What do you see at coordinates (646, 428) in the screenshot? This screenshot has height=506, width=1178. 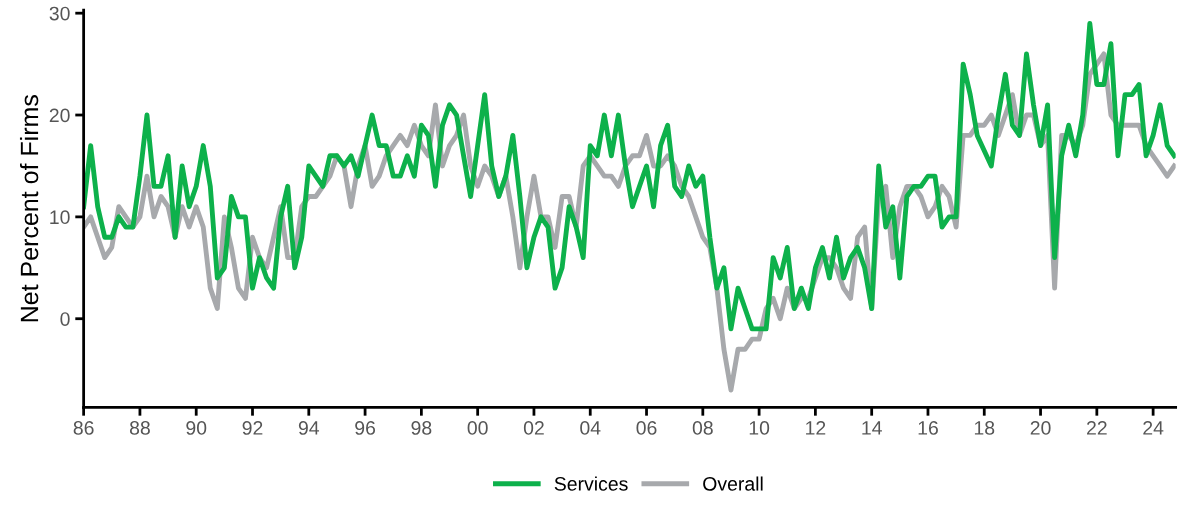 I see `x-tick-label: 06` at bounding box center [646, 428].